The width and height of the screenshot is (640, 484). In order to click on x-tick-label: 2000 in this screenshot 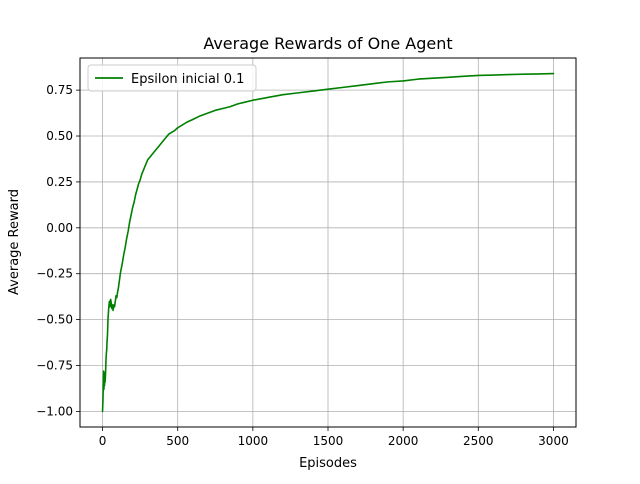, I will do `click(403, 441)`.